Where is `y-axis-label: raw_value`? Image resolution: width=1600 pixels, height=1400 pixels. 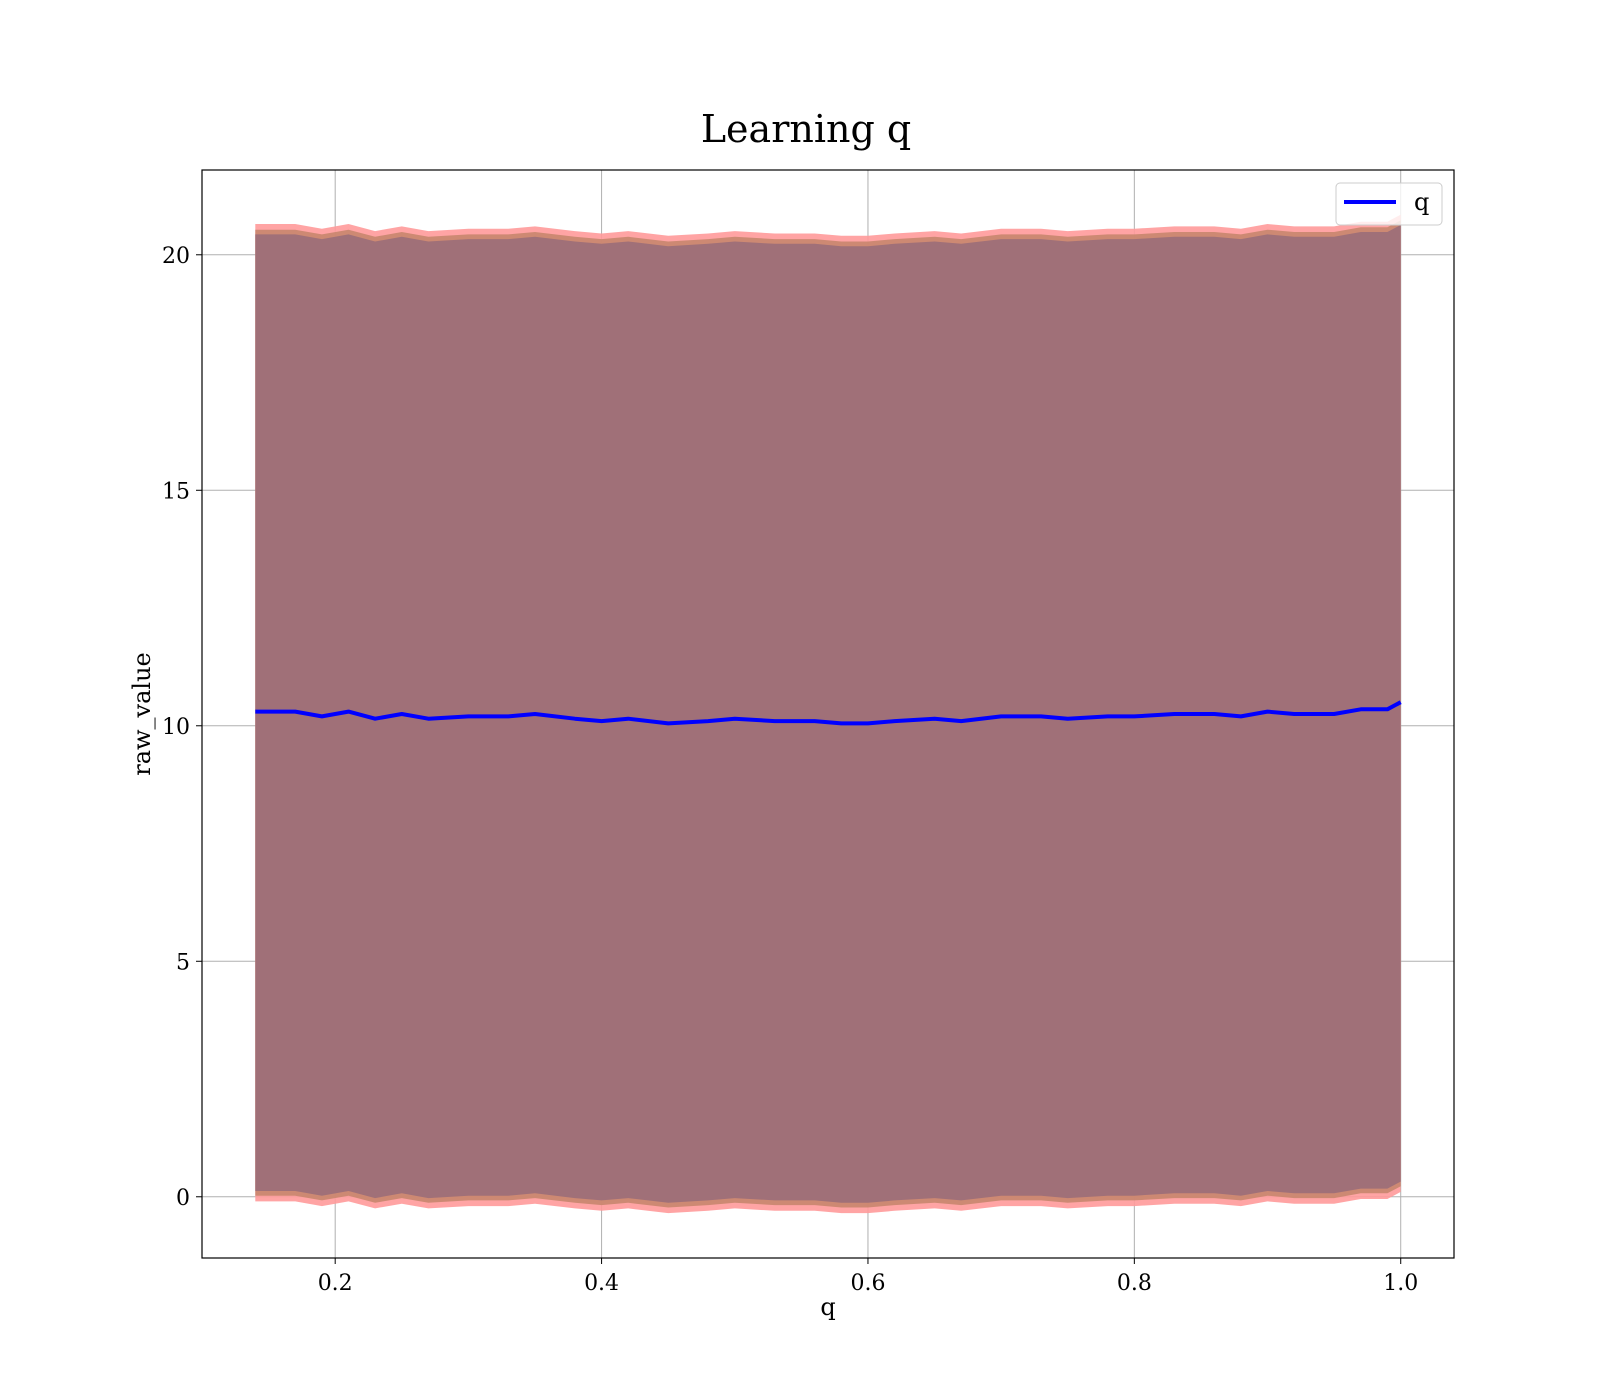
y-axis-label: raw_value is located at coordinates (142, 714).